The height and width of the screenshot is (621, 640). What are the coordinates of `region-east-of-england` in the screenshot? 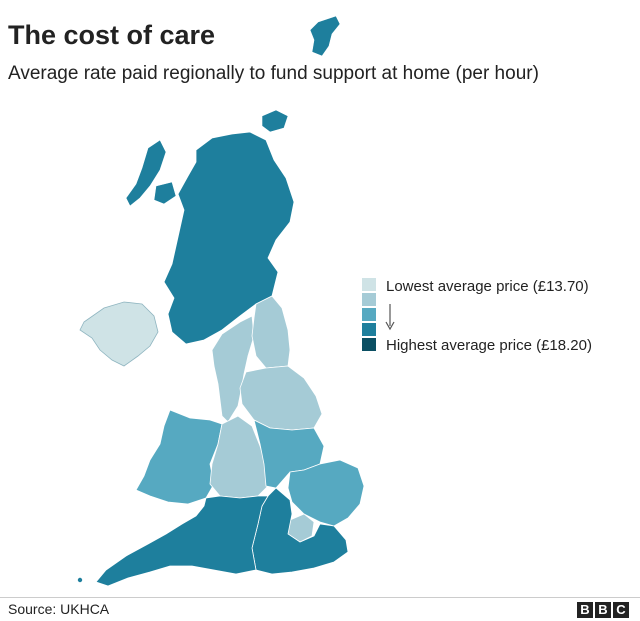 It's located at (326, 493).